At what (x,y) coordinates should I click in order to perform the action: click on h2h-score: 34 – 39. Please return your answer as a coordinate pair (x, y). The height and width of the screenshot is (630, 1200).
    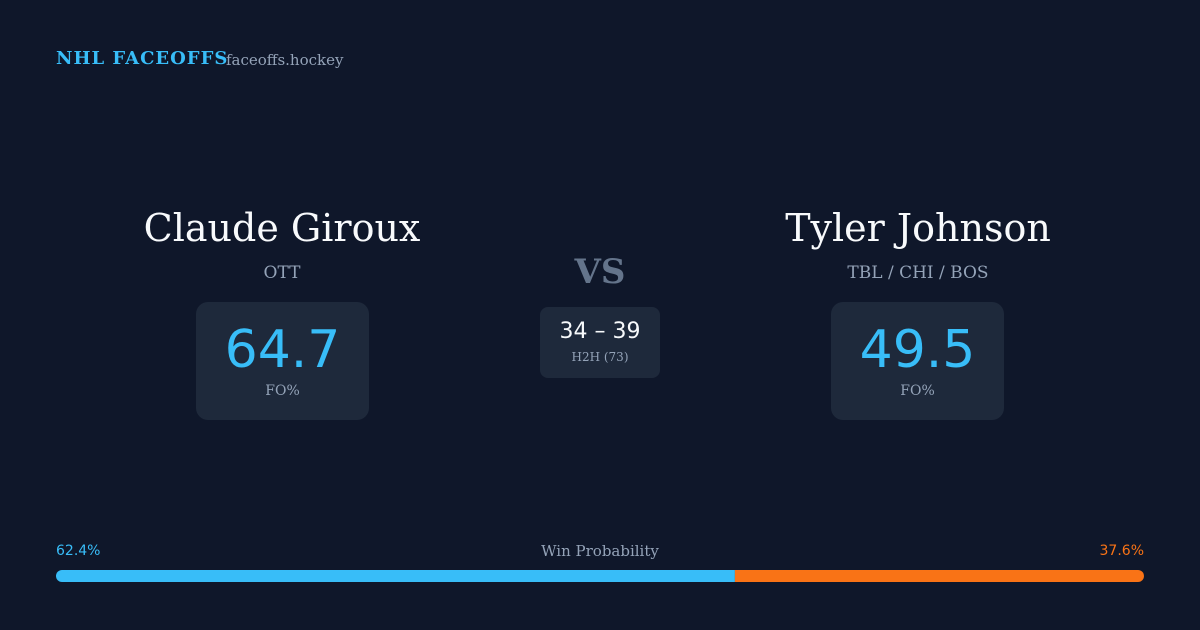
    Looking at the image, I should click on (600, 331).